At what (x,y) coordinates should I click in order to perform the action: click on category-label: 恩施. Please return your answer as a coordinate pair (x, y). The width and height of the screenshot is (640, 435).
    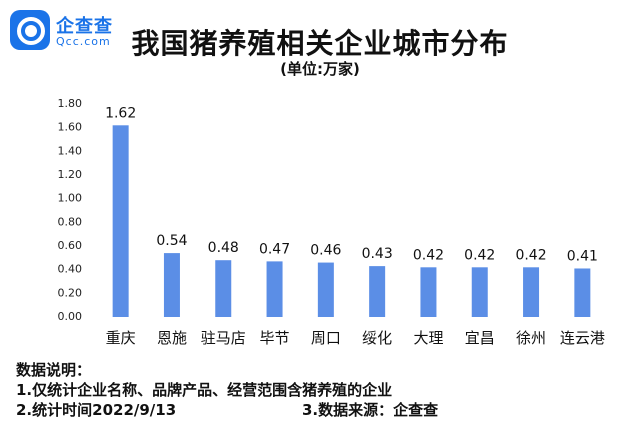
    Looking at the image, I should click on (172, 338).